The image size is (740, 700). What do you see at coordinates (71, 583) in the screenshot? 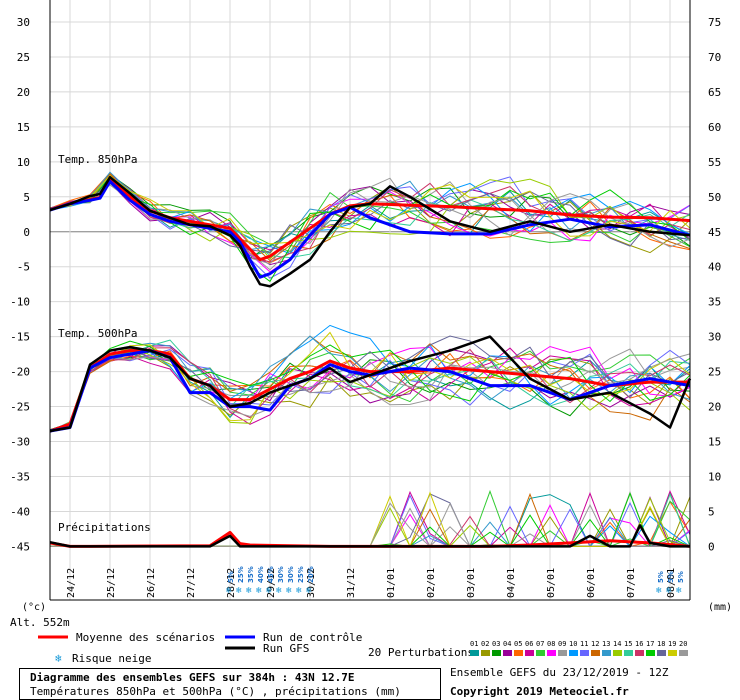
I see `date-label: 24/12` at bounding box center [71, 583].